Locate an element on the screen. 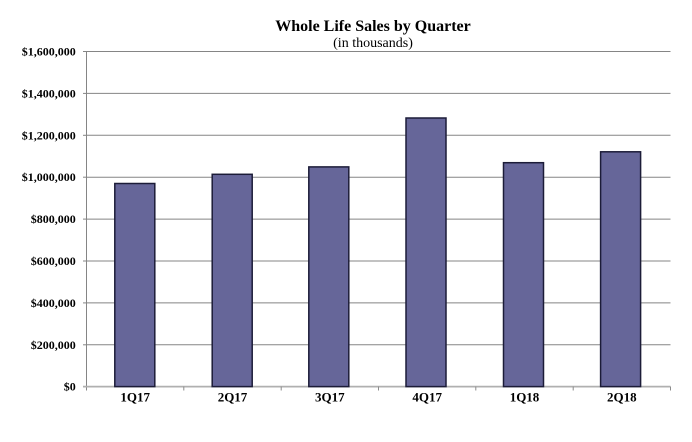 This screenshot has width=692, height=442. svg-text: 1Q18 is located at coordinates (525, 396).